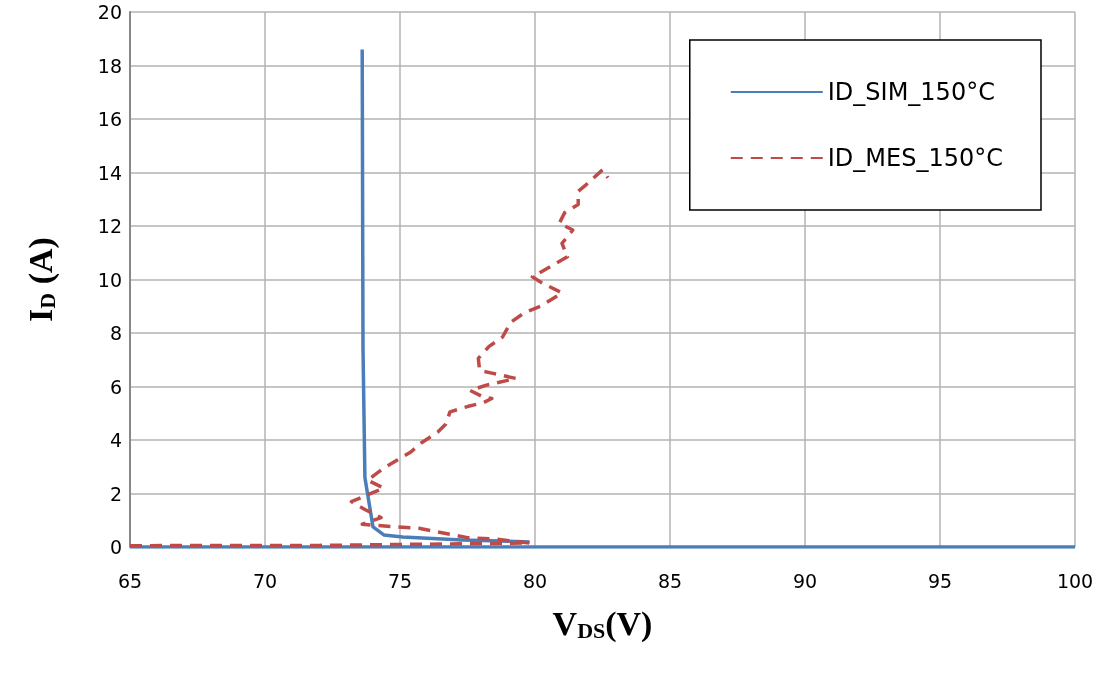 The width and height of the screenshot is (1098, 690). What do you see at coordinates (130, 580) in the screenshot?
I see `x-tick-label: 65` at bounding box center [130, 580].